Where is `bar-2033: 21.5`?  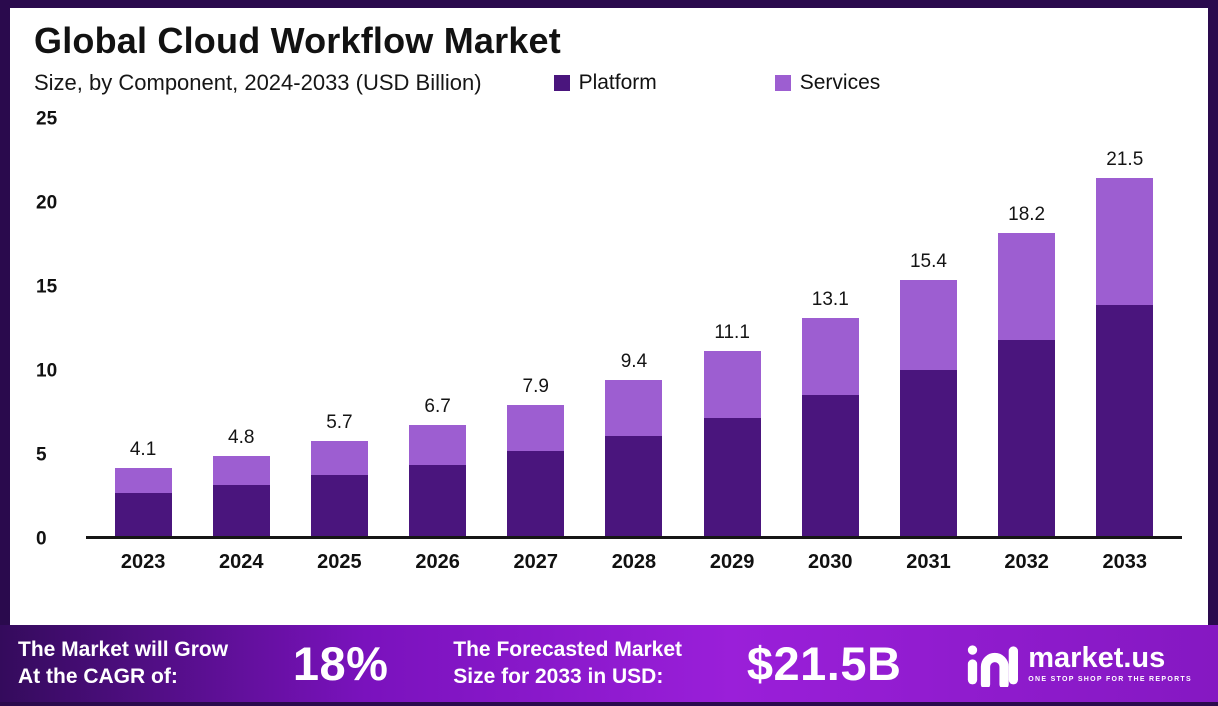 bar-2033: 21.5 is located at coordinates (1125, 328).